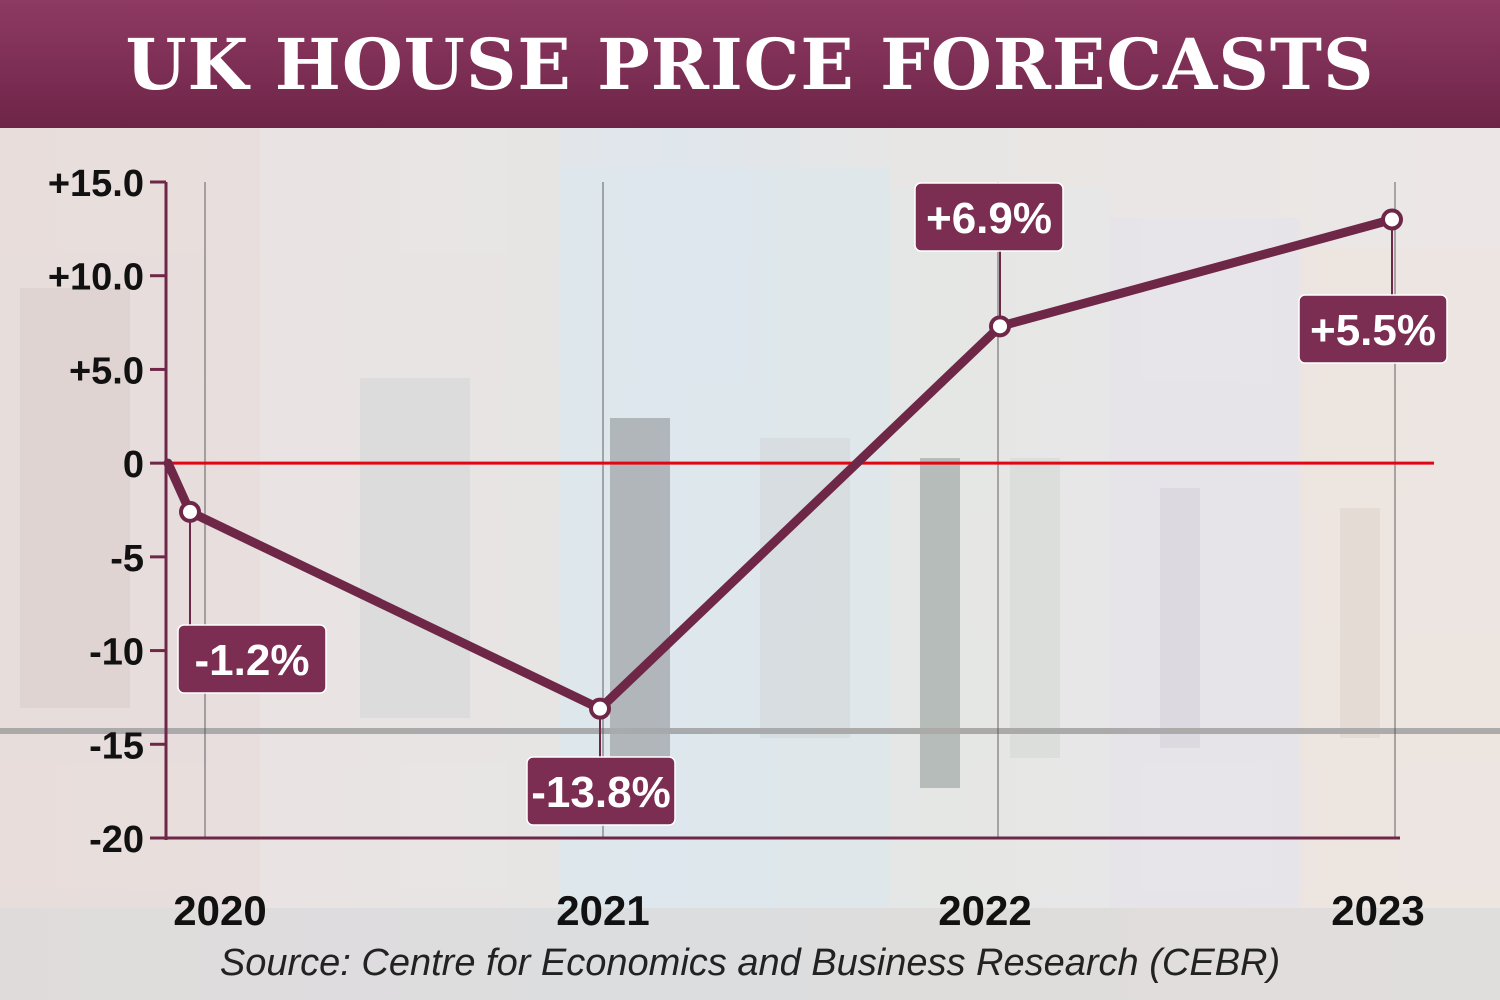 Image resolution: width=1500 pixels, height=1000 pixels. What do you see at coordinates (190, 511) in the screenshot?
I see `data-point-2020` at bounding box center [190, 511].